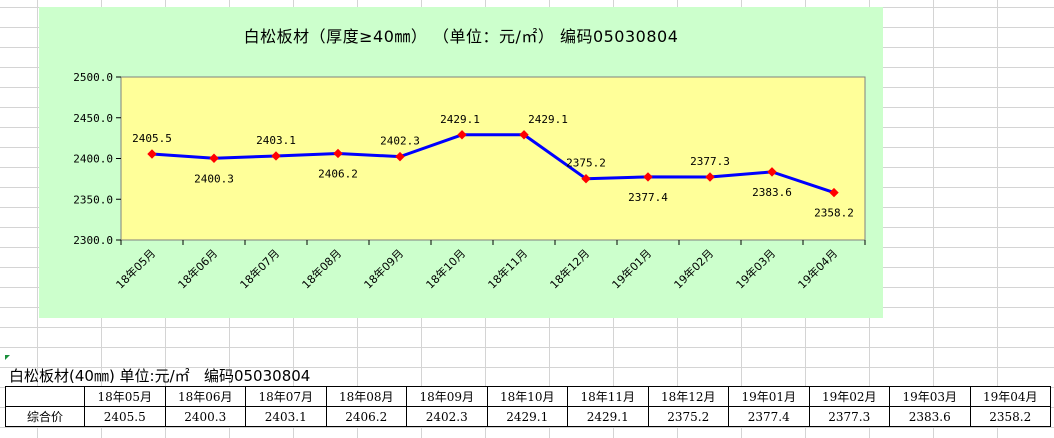 The image size is (1054, 438). Describe the element at coordinates (772, 192) in the screenshot. I see `data-label: 2383.6` at that location.